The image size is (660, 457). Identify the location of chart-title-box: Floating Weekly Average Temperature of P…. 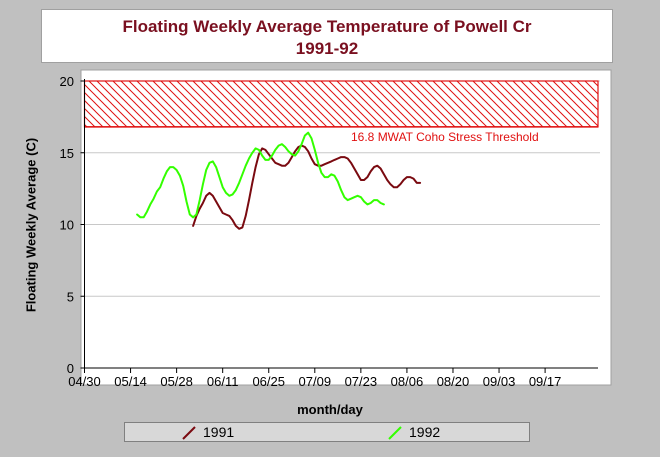
(327, 36).